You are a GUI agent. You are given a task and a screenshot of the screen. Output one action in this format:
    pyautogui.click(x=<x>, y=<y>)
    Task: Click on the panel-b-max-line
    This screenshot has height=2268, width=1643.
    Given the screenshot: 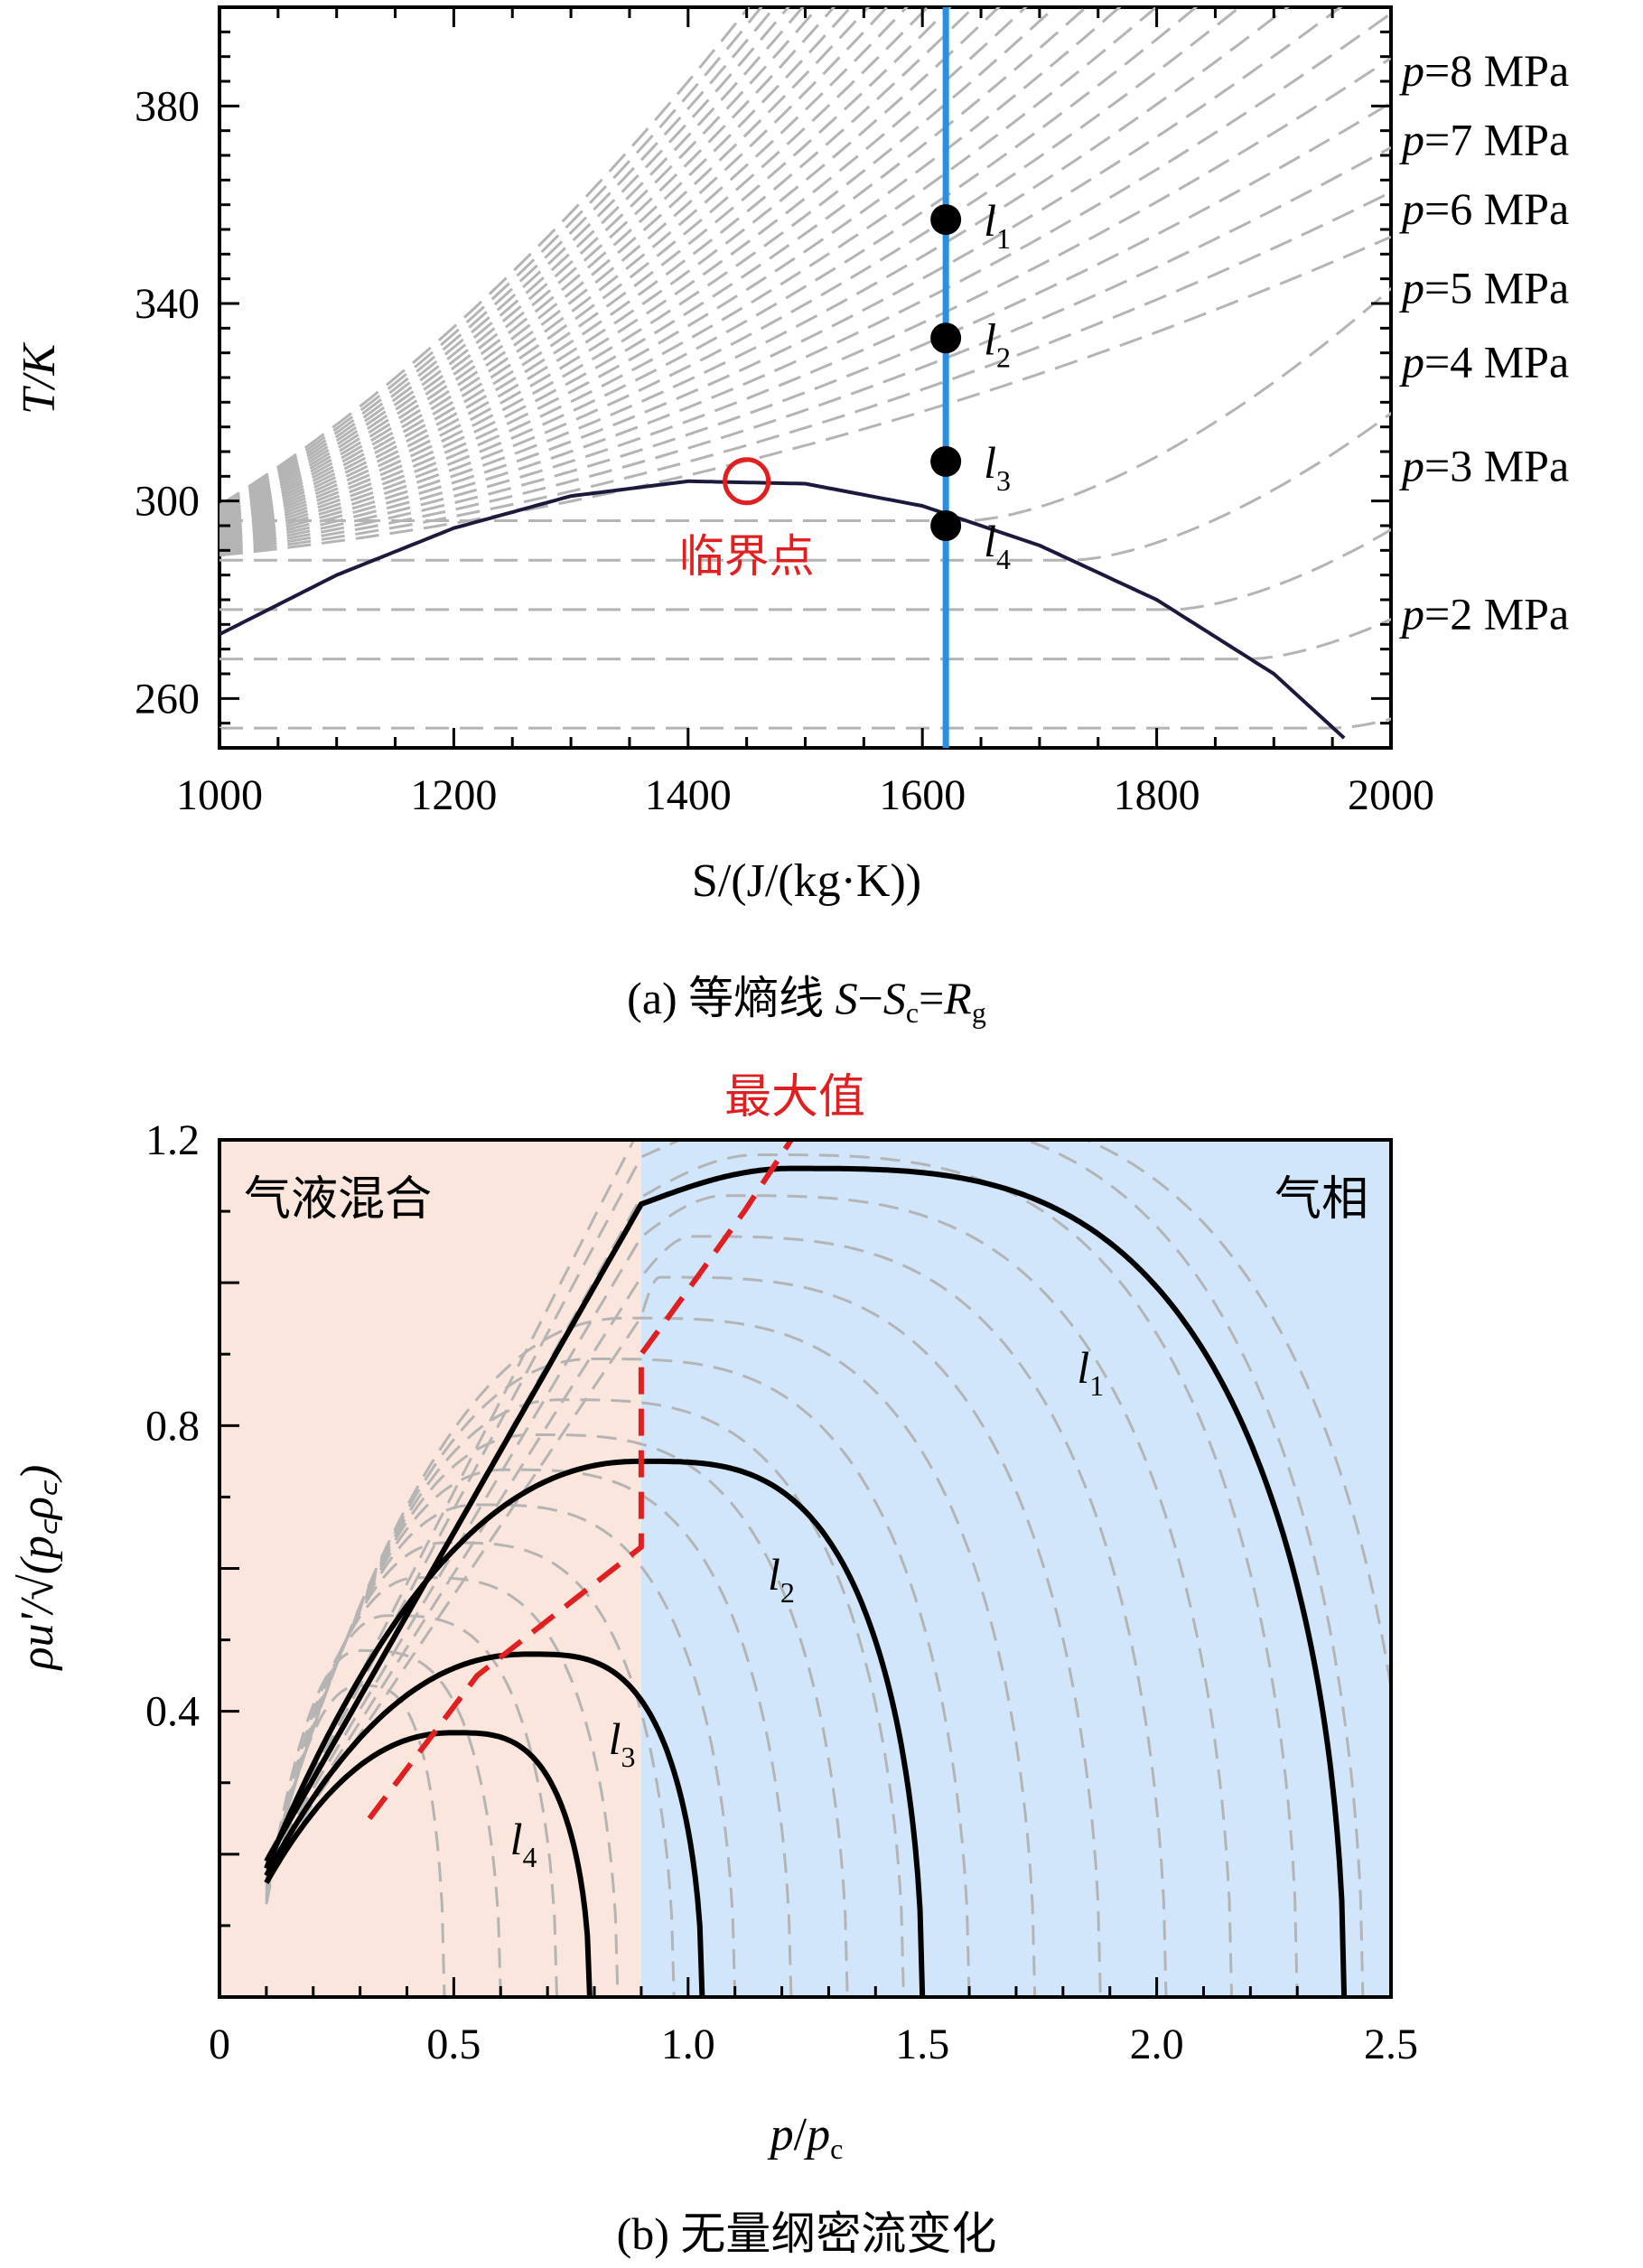 What is the action you would take?
    pyautogui.click(x=580, y=1480)
    